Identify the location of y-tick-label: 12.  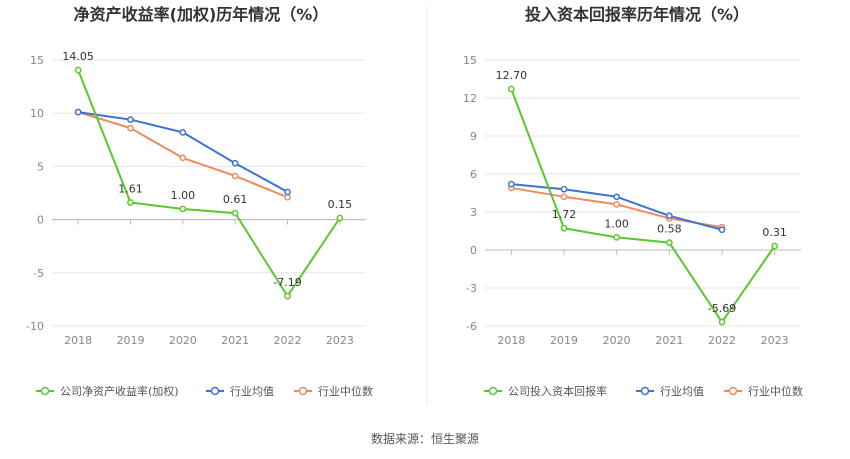
(470, 98).